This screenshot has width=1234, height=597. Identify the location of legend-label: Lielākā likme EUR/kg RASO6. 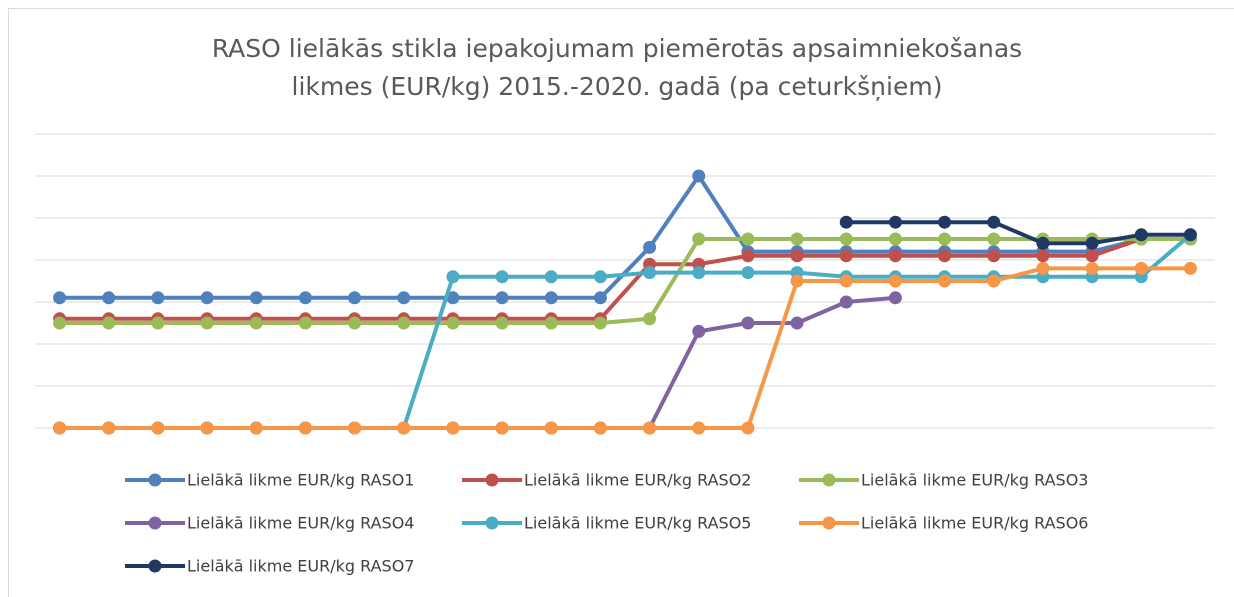
(974, 523).